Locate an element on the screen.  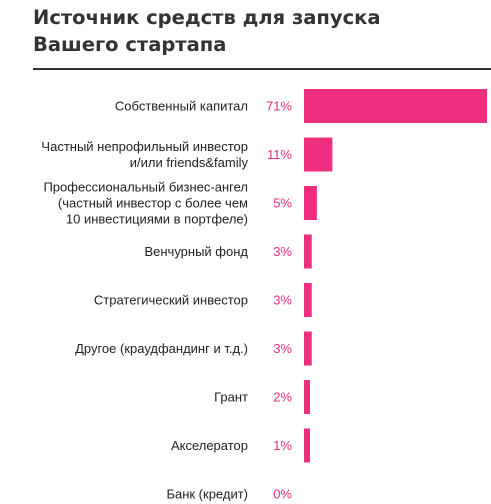
category-label-line: и/или friends&family is located at coordinates (189, 162).